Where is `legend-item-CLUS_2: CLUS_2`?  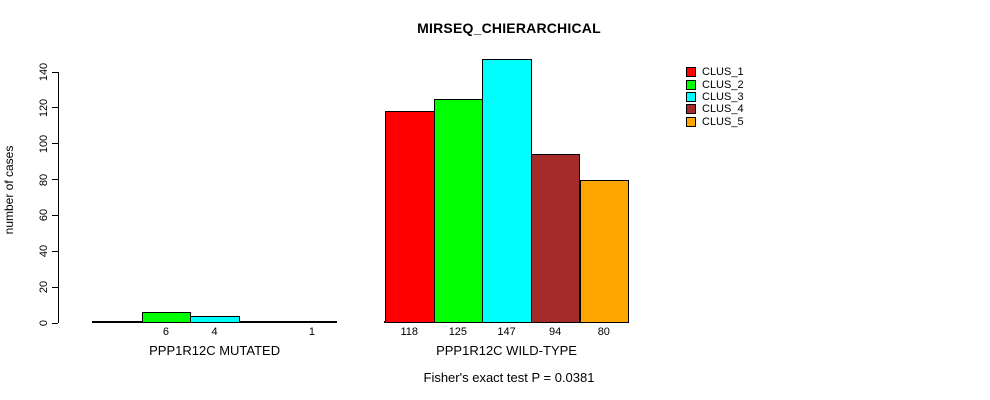 legend-item-CLUS_2: CLUS_2 is located at coordinates (715, 84).